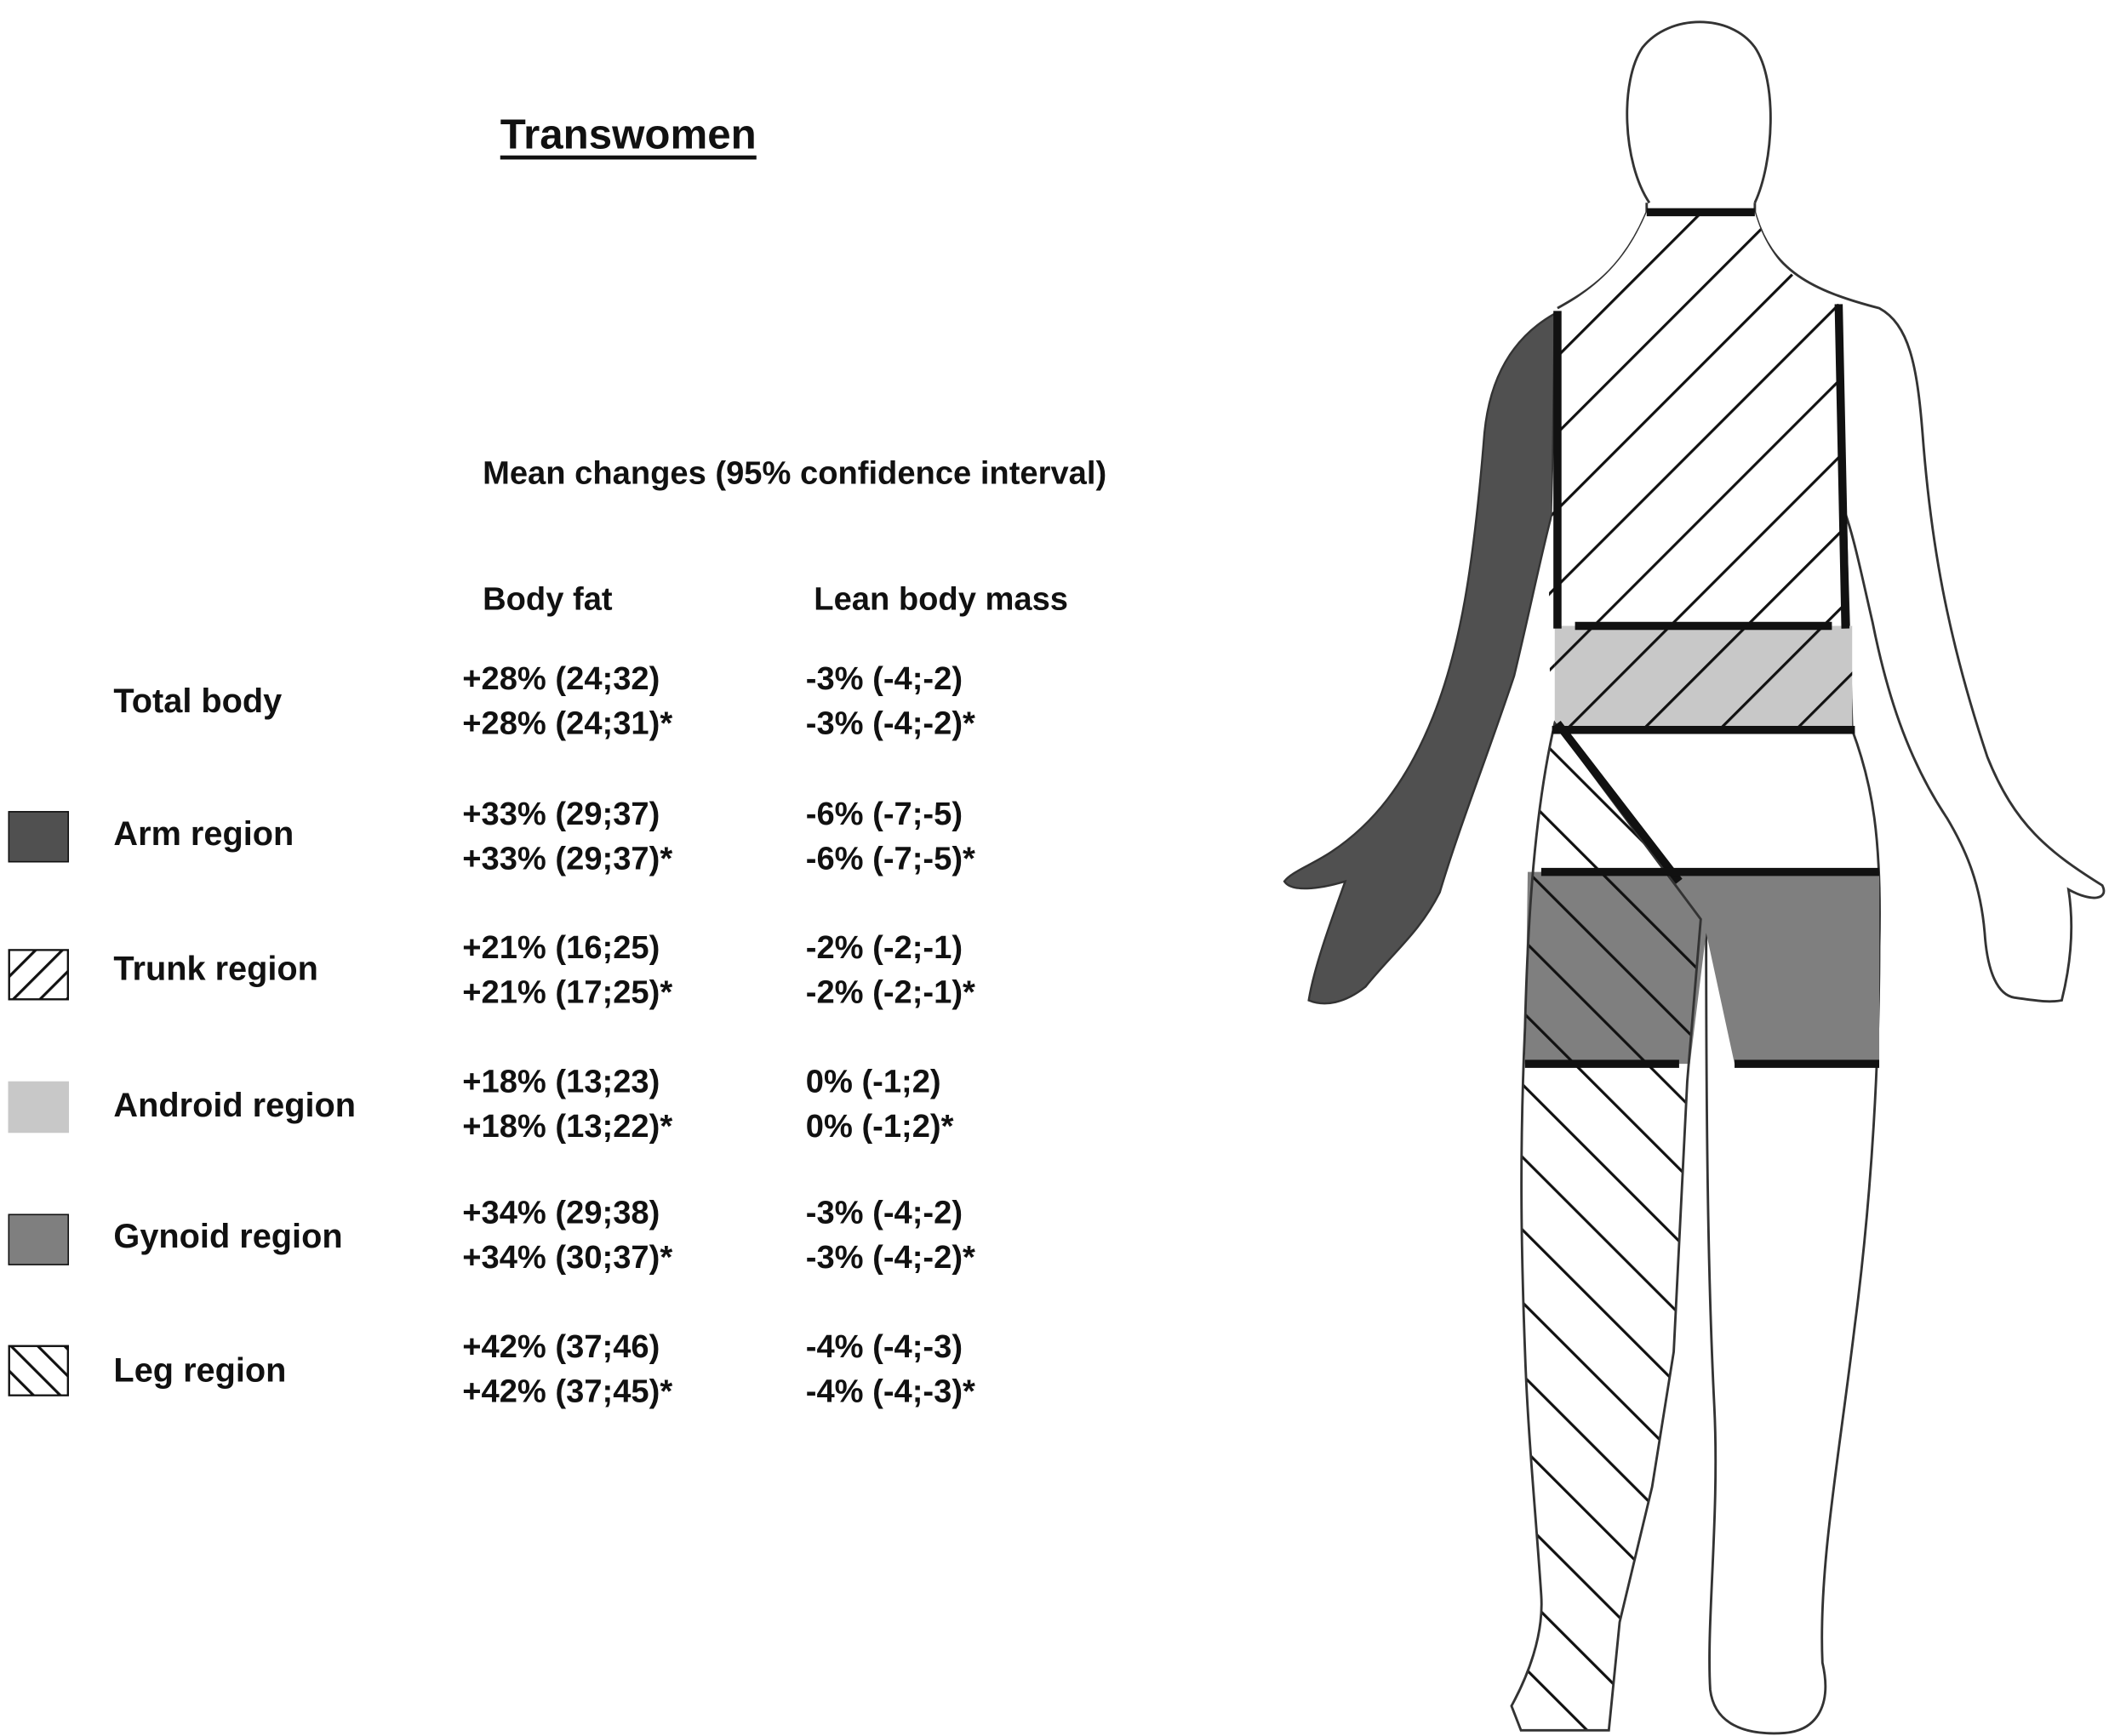 The width and height of the screenshot is (2109, 1736). What do you see at coordinates (39, 1370) in the screenshot?
I see `leg-swatch` at bounding box center [39, 1370].